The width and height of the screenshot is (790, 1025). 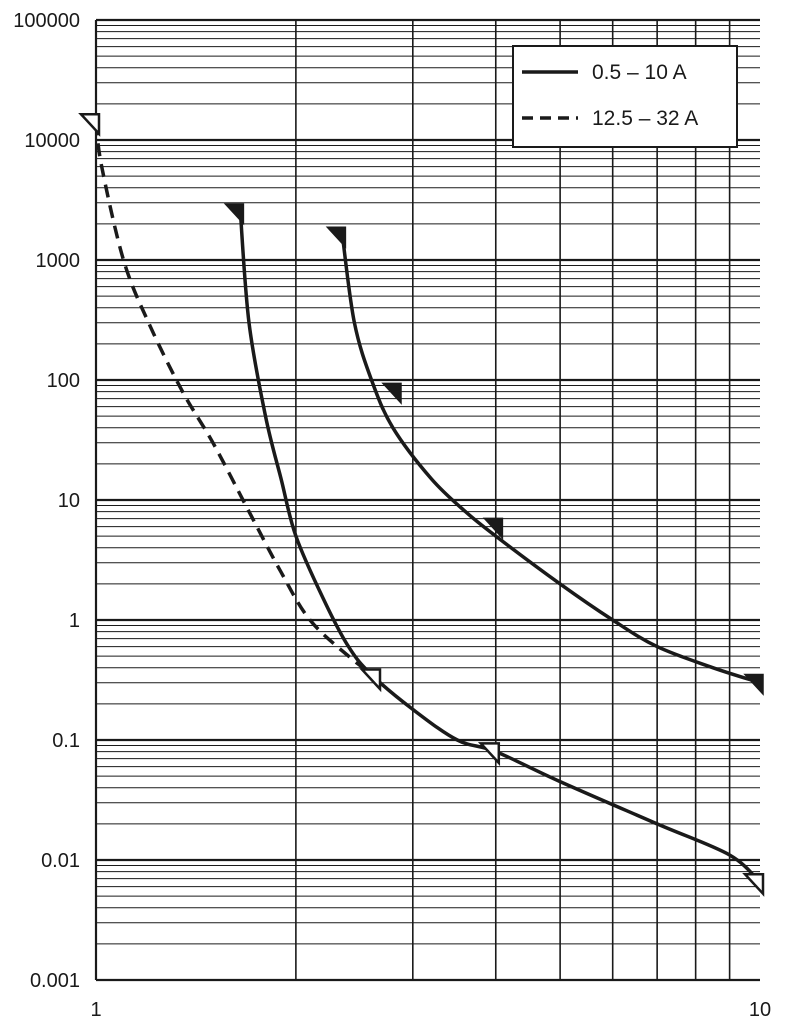 I want to click on legend-box, so click(x=625, y=96).